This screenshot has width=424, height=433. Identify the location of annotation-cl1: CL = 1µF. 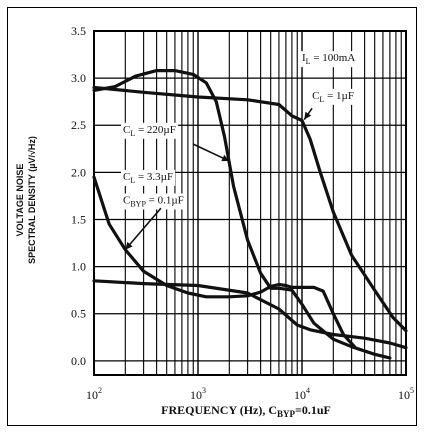
(333, 97).